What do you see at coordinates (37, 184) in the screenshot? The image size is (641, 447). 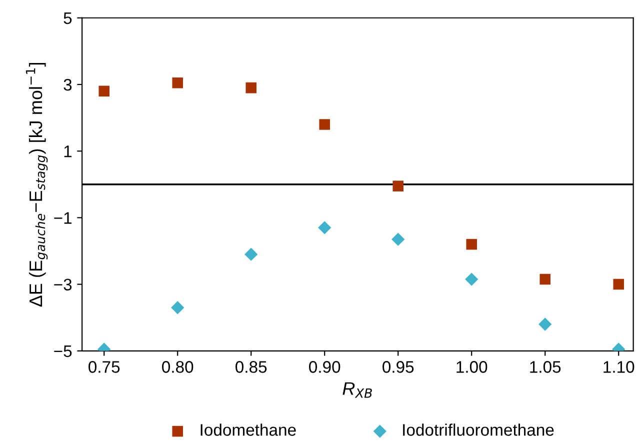 I see `y-axis-title: ΔE (E$_{gauche}$−E$_{stagg}$) [kJ mol$^{−1}$]` at bounding box center [37, 184].